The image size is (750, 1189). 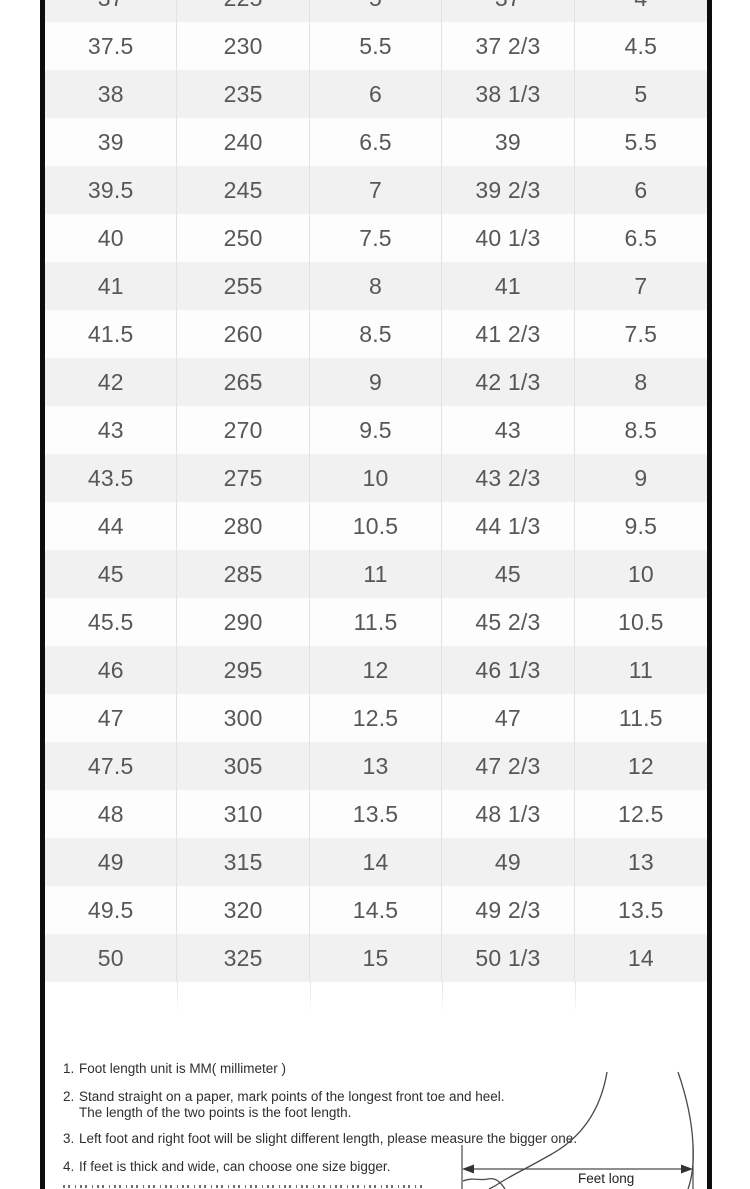 I want to click on table-cell: 250, so click(x=243, y=238).